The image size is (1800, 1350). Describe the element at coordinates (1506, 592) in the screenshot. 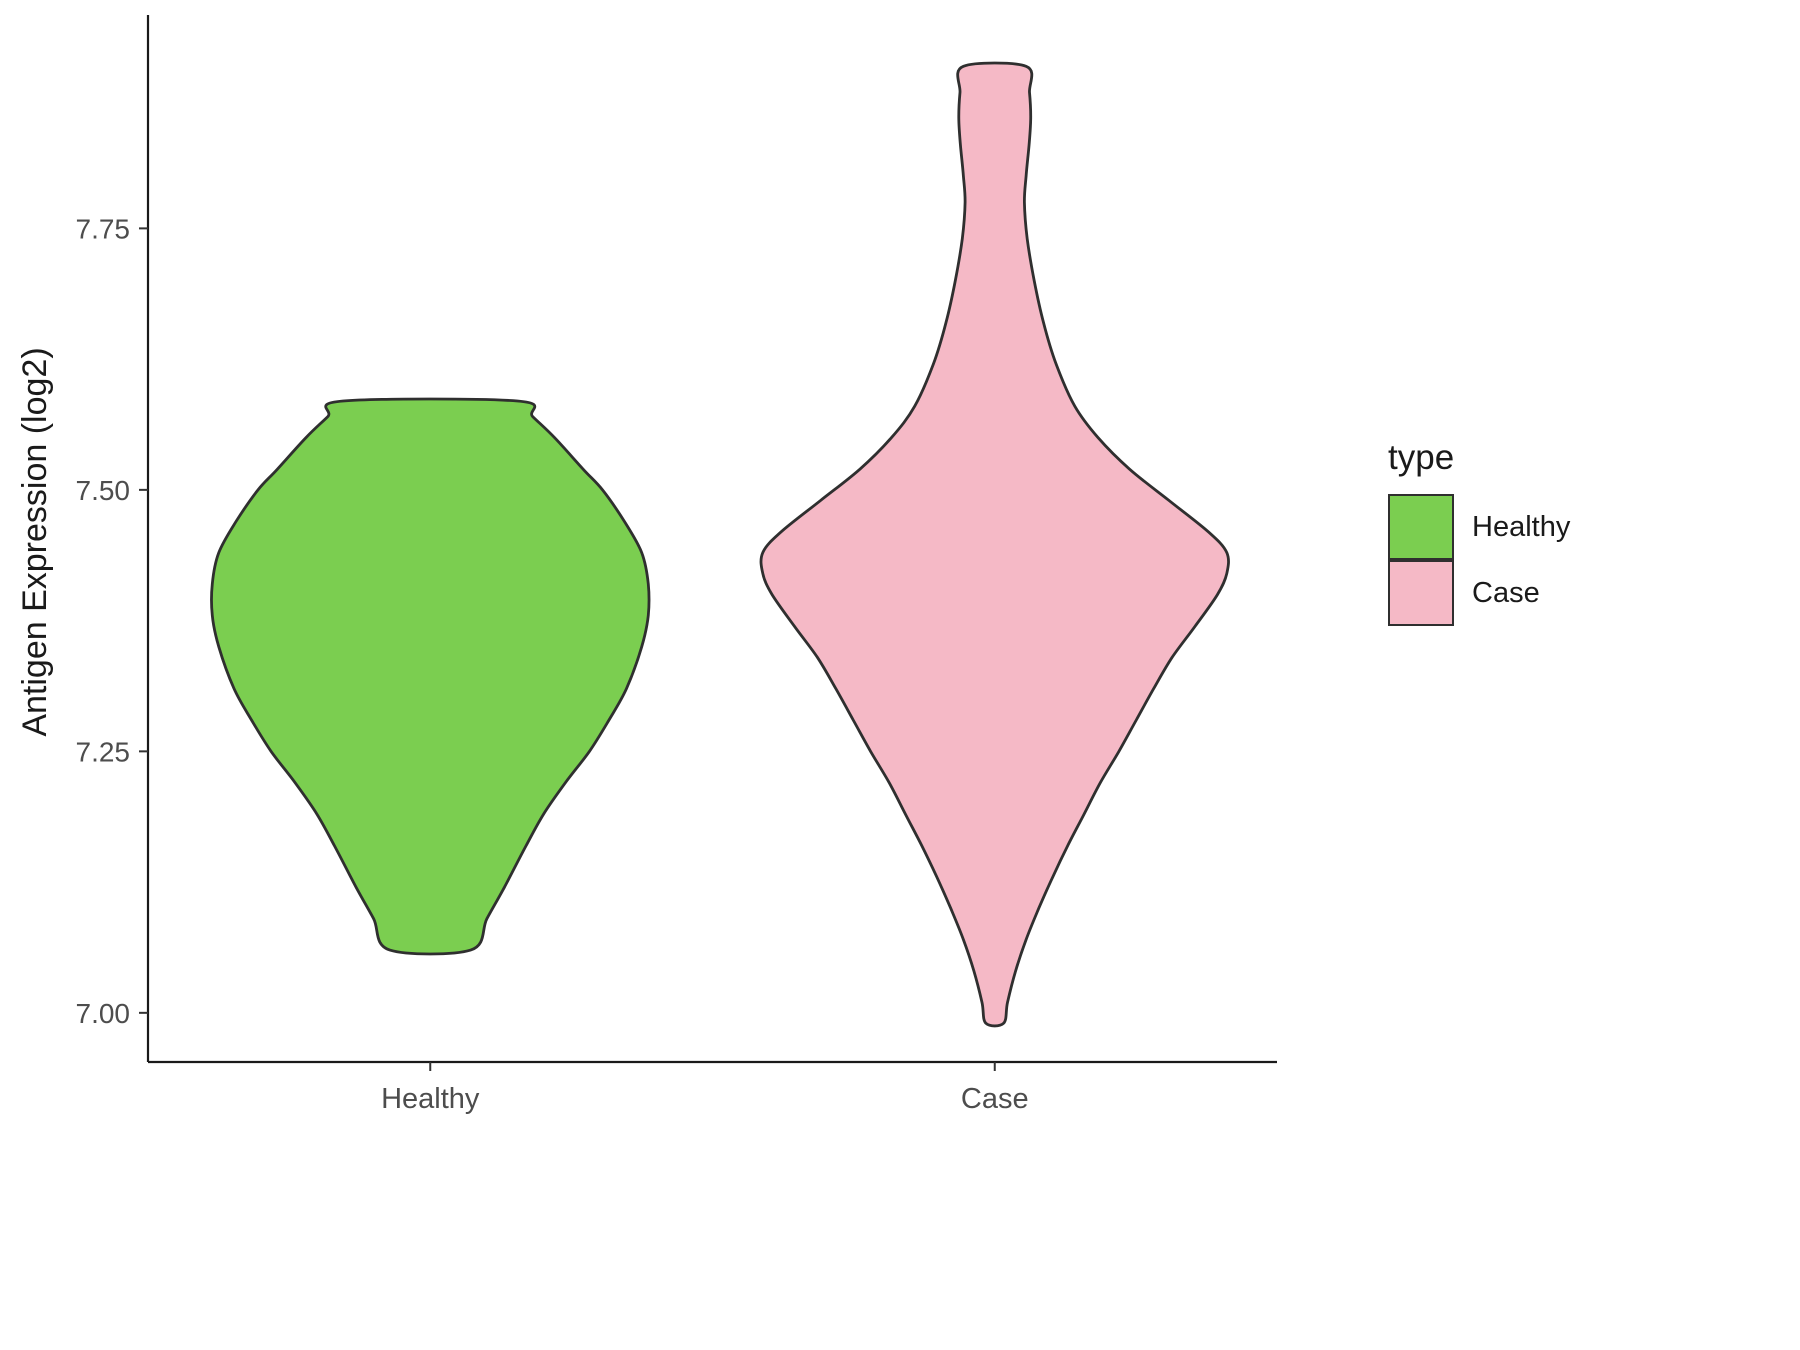

I see `legend-label-case: Case` at that location.